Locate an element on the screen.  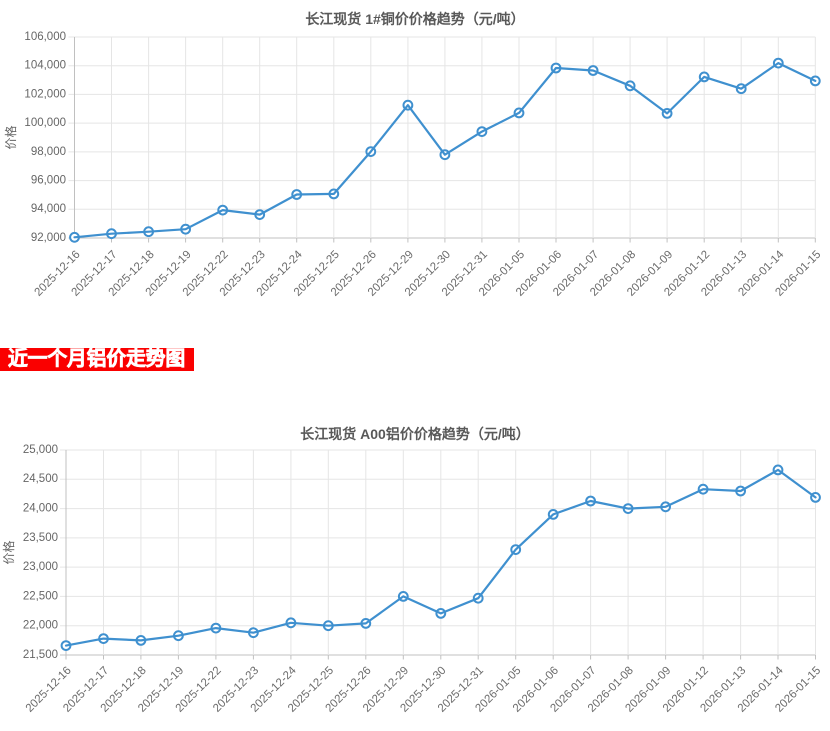
svg-text: 106,000 is located at coordinates (45, 37).